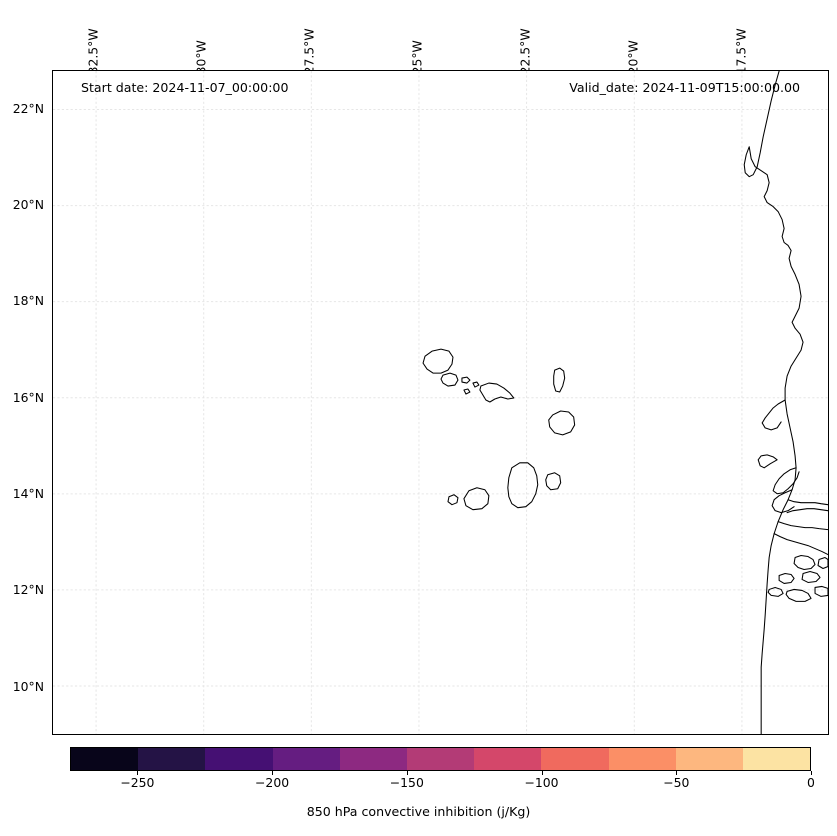 Image resolution: width=837 pixels, height=836 pixels. Describe the element at coordinates (309, 51) in the screenshot. I see `longitude-tick-label: 27.5°W` at that location.